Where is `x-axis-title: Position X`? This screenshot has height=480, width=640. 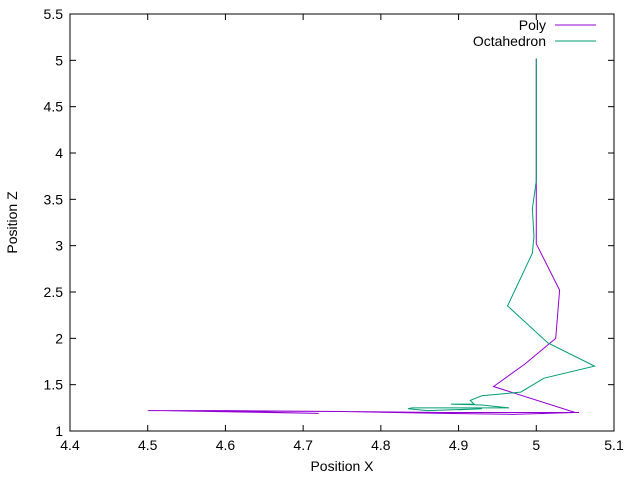 x-axis-title: Position X is located at coordinates (342, 466).